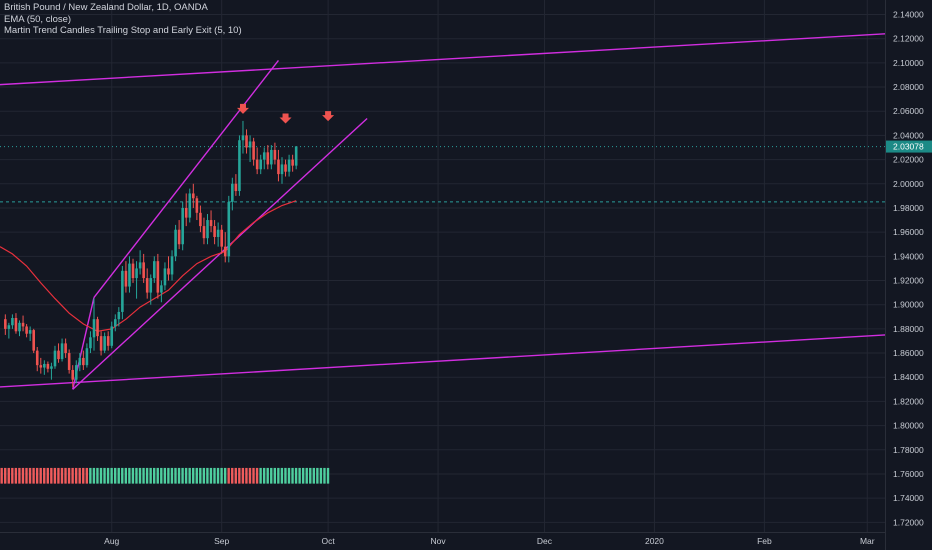 This screenshot has height=550, width=932. Describe the element at coordinates (908, 135) in the screenshot. I see `y-tick-label: 2.04000` at that location.